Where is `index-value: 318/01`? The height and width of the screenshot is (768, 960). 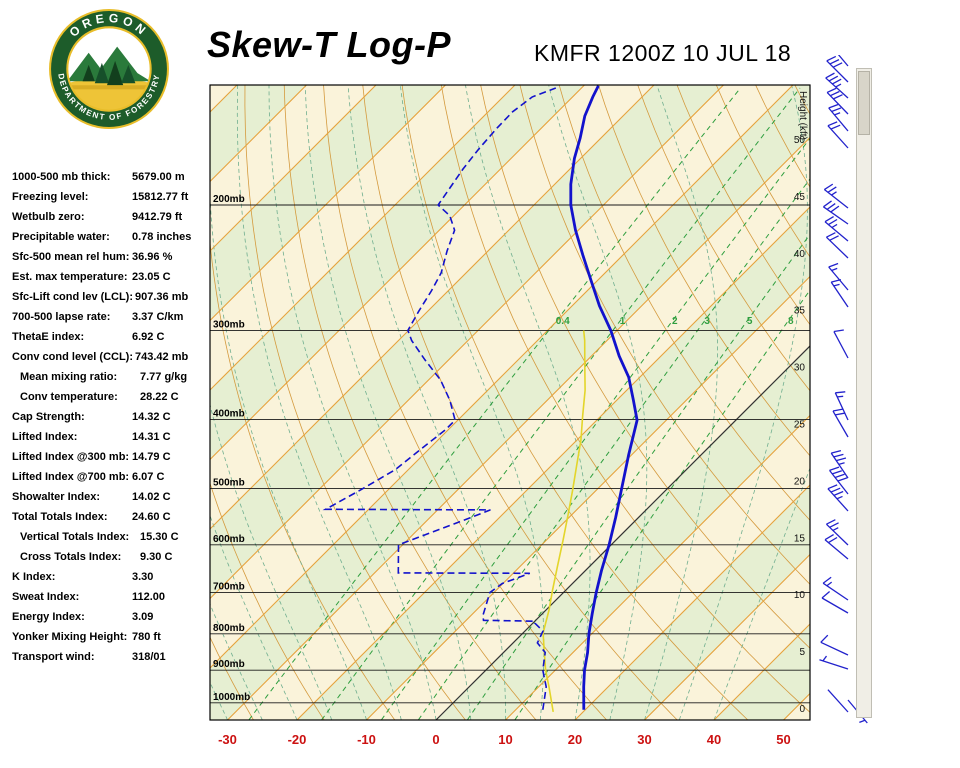
index-value: 318/01 is located at coordinates (149, 657).